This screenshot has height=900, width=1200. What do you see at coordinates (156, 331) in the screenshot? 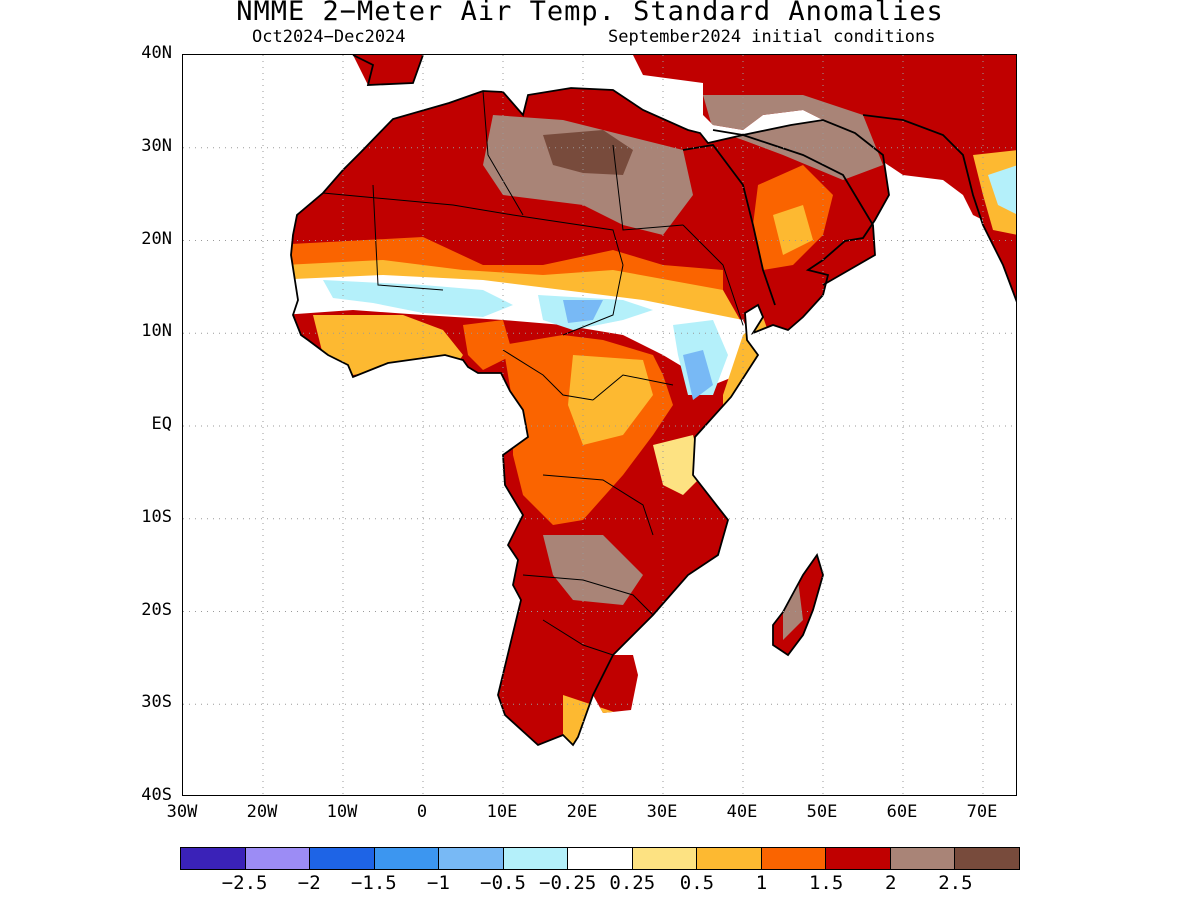
I see `latitude-tick-label: 10N` at bounding box center [156, 331].